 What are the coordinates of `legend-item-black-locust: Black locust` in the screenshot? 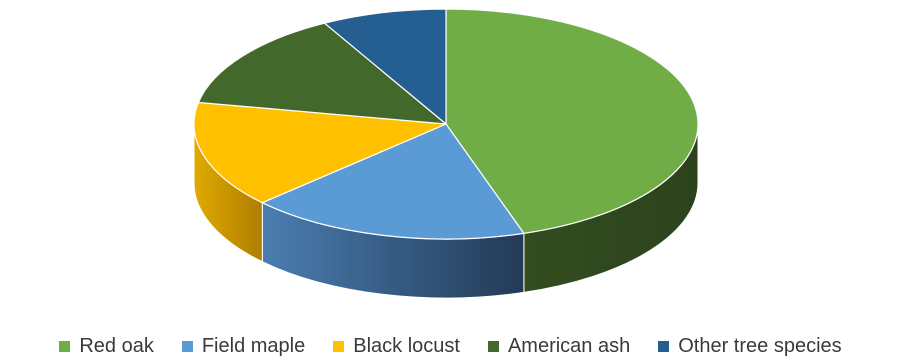 It's located at (396, 346).